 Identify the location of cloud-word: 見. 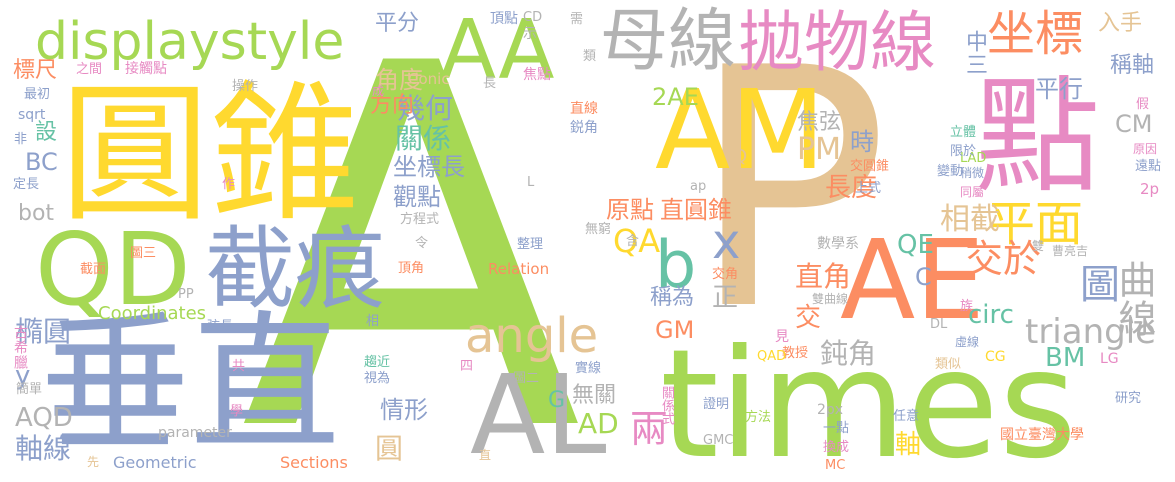
(782, 337).